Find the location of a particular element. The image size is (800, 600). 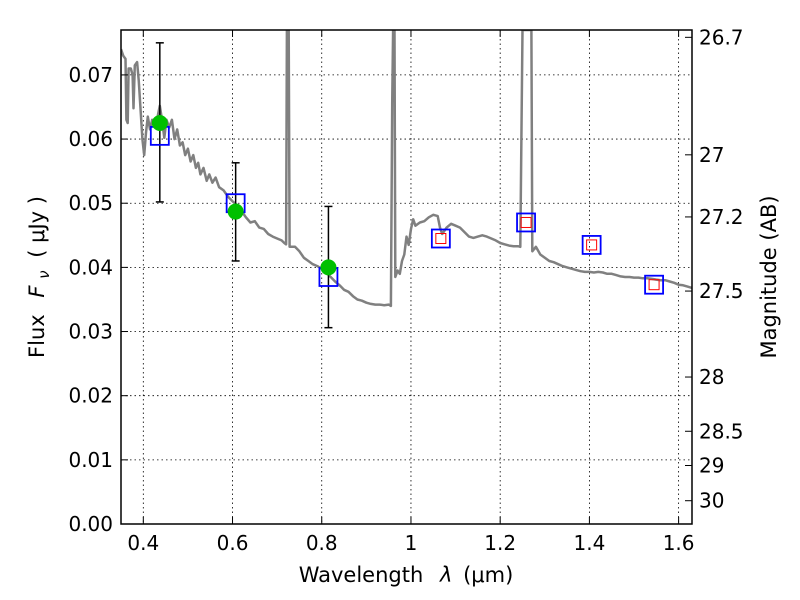

y-tick-label: 0.02 is located at coordinates (90, 396).